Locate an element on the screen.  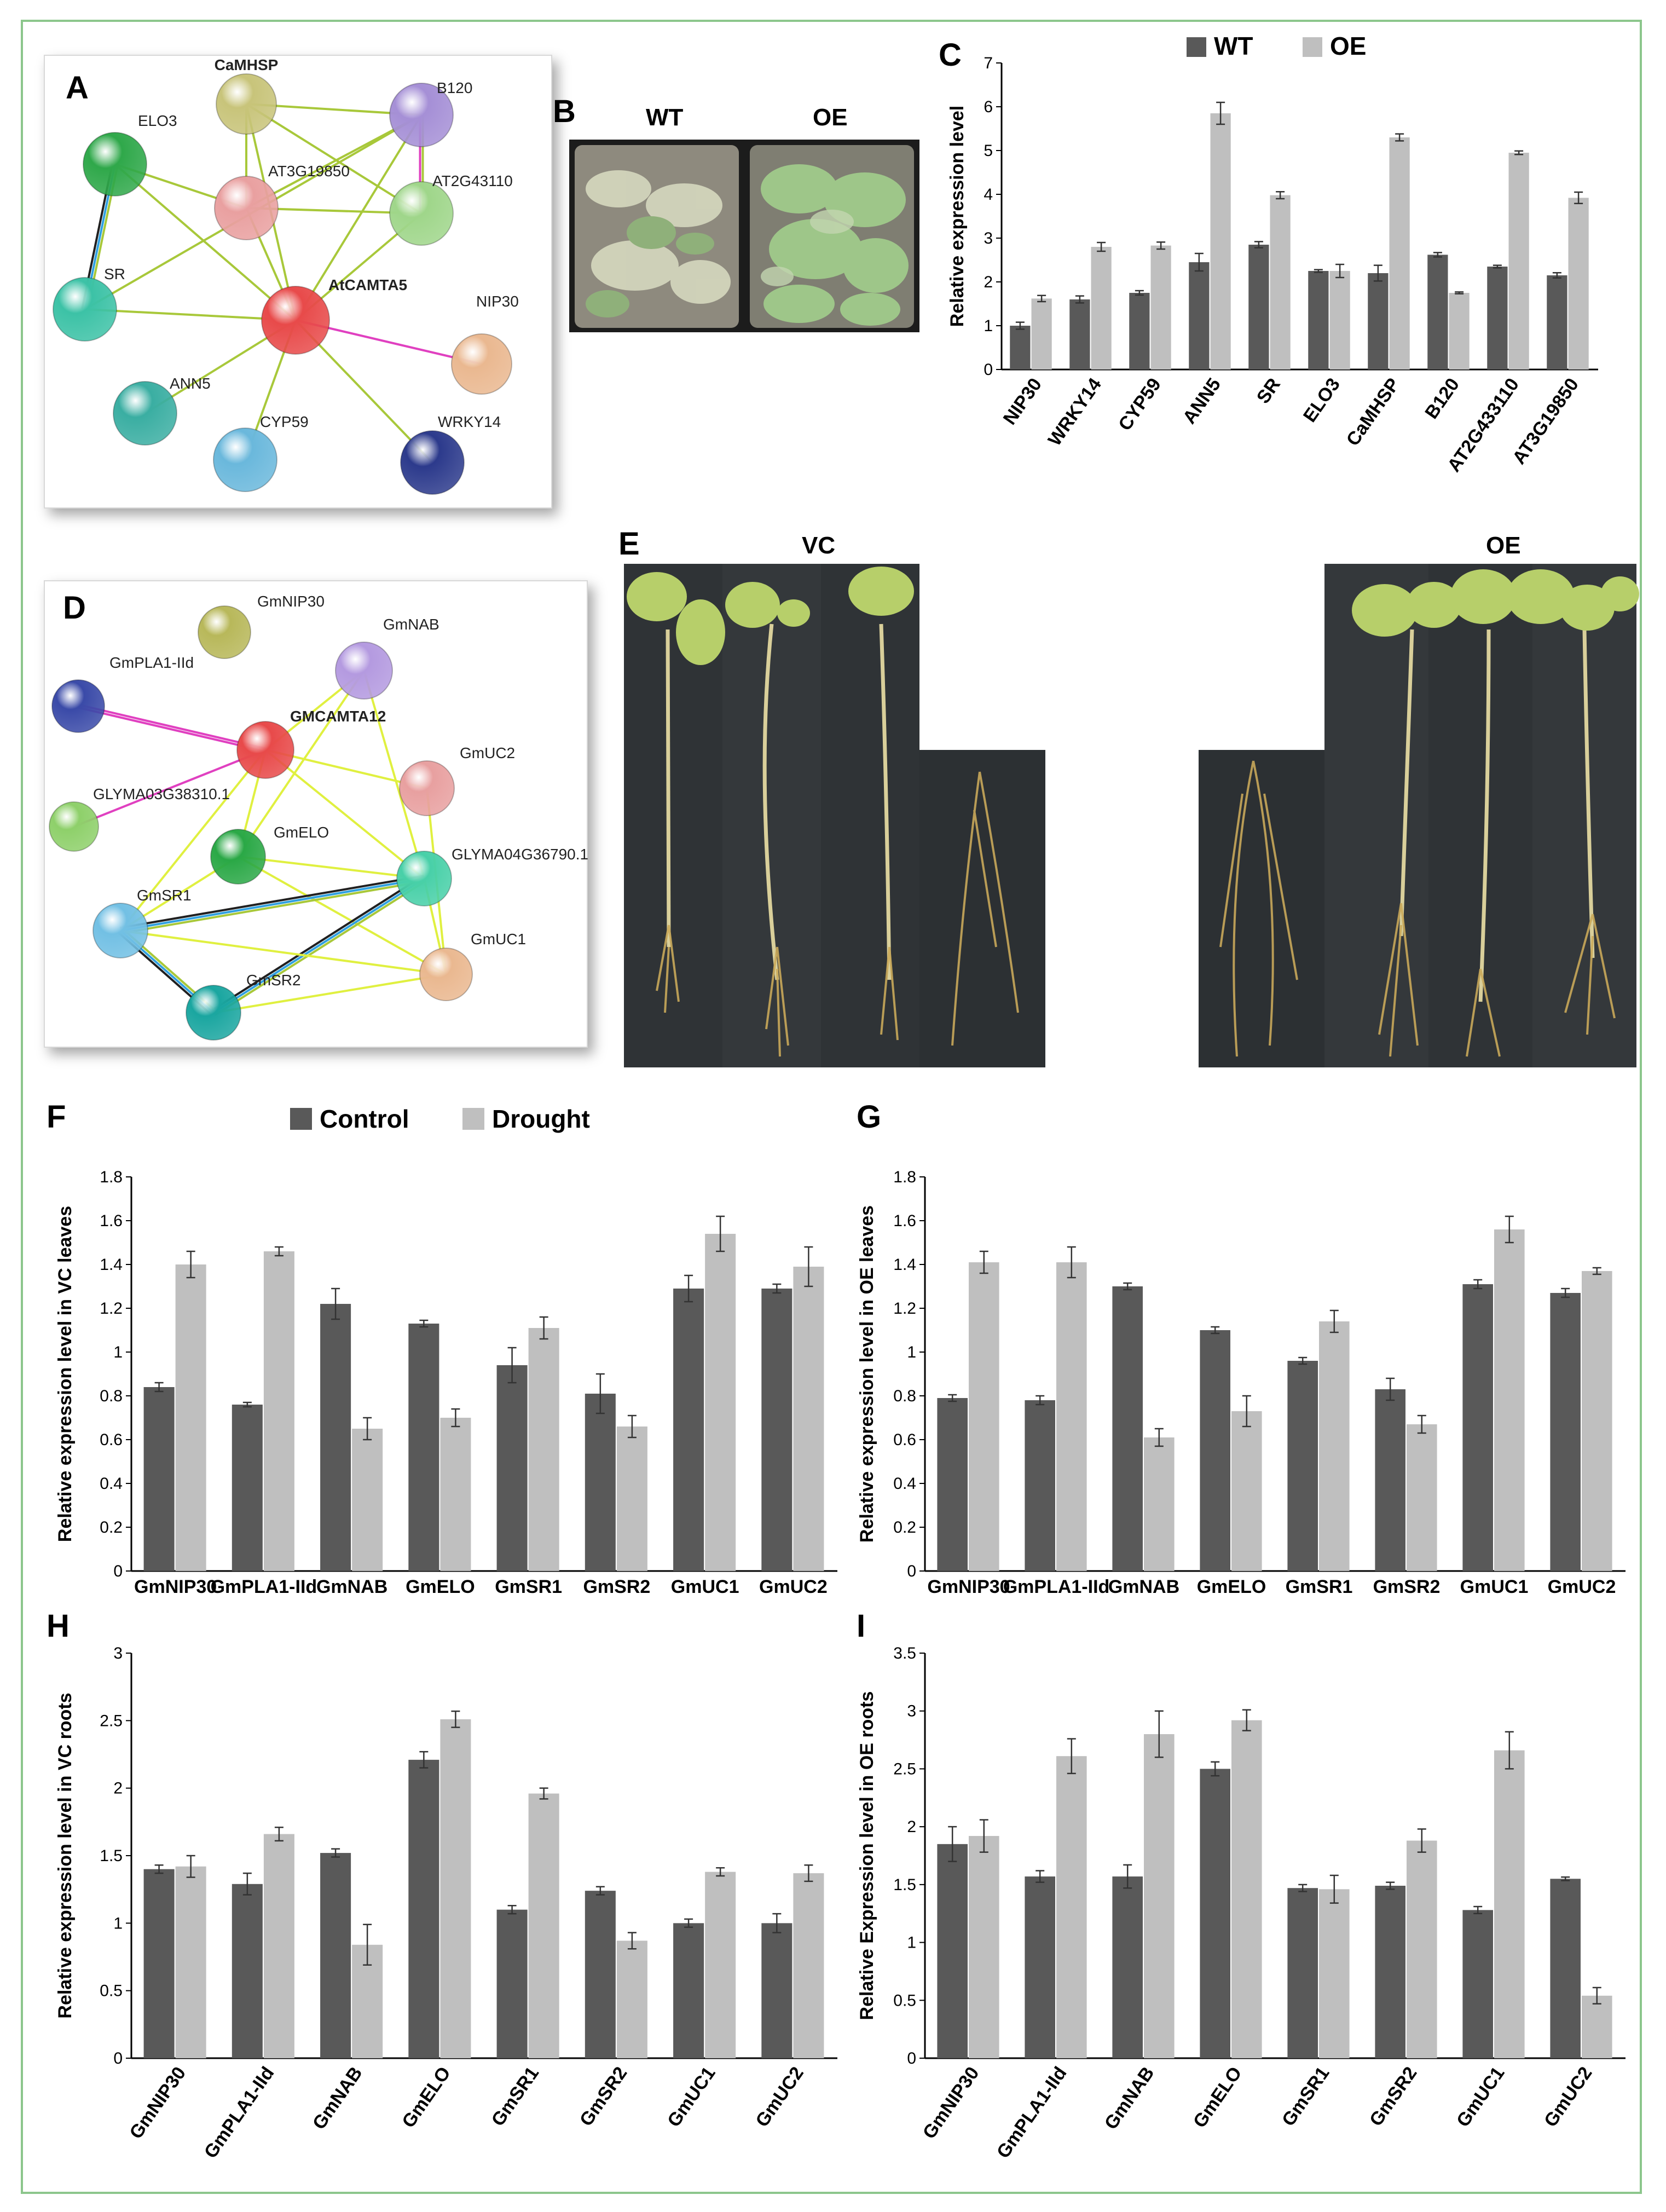
category-label-gmelo: GmELO is located at coordinates (1231, 1586).